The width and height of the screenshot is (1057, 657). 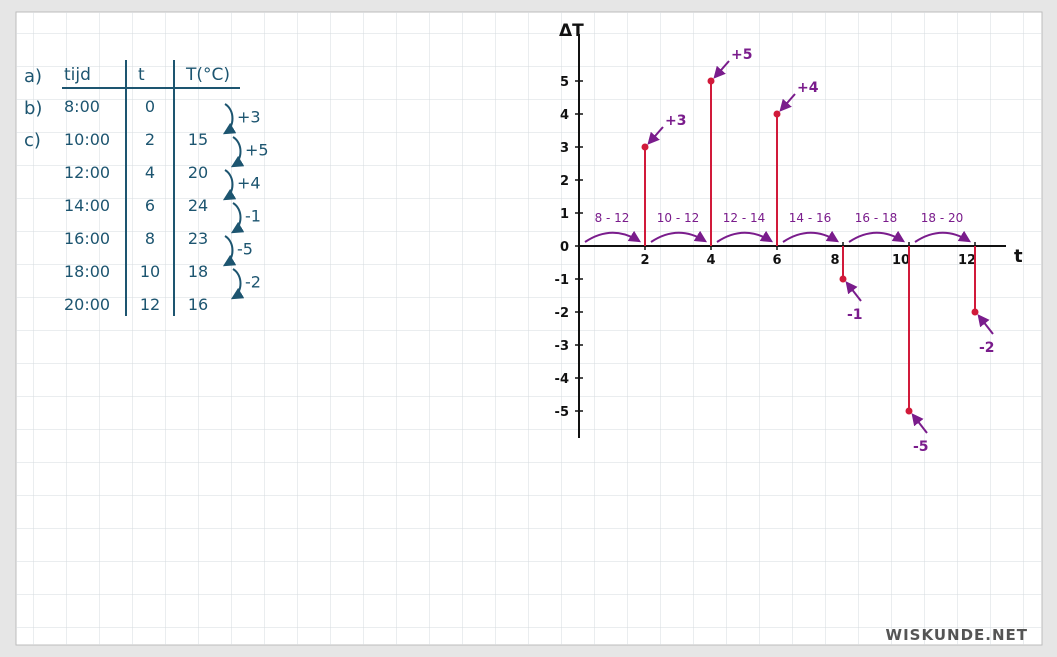 What do you see at coordinates (198, 172) in the screenshot?
I see `table-cell-temp: 20` at bounding box center [198, 172].